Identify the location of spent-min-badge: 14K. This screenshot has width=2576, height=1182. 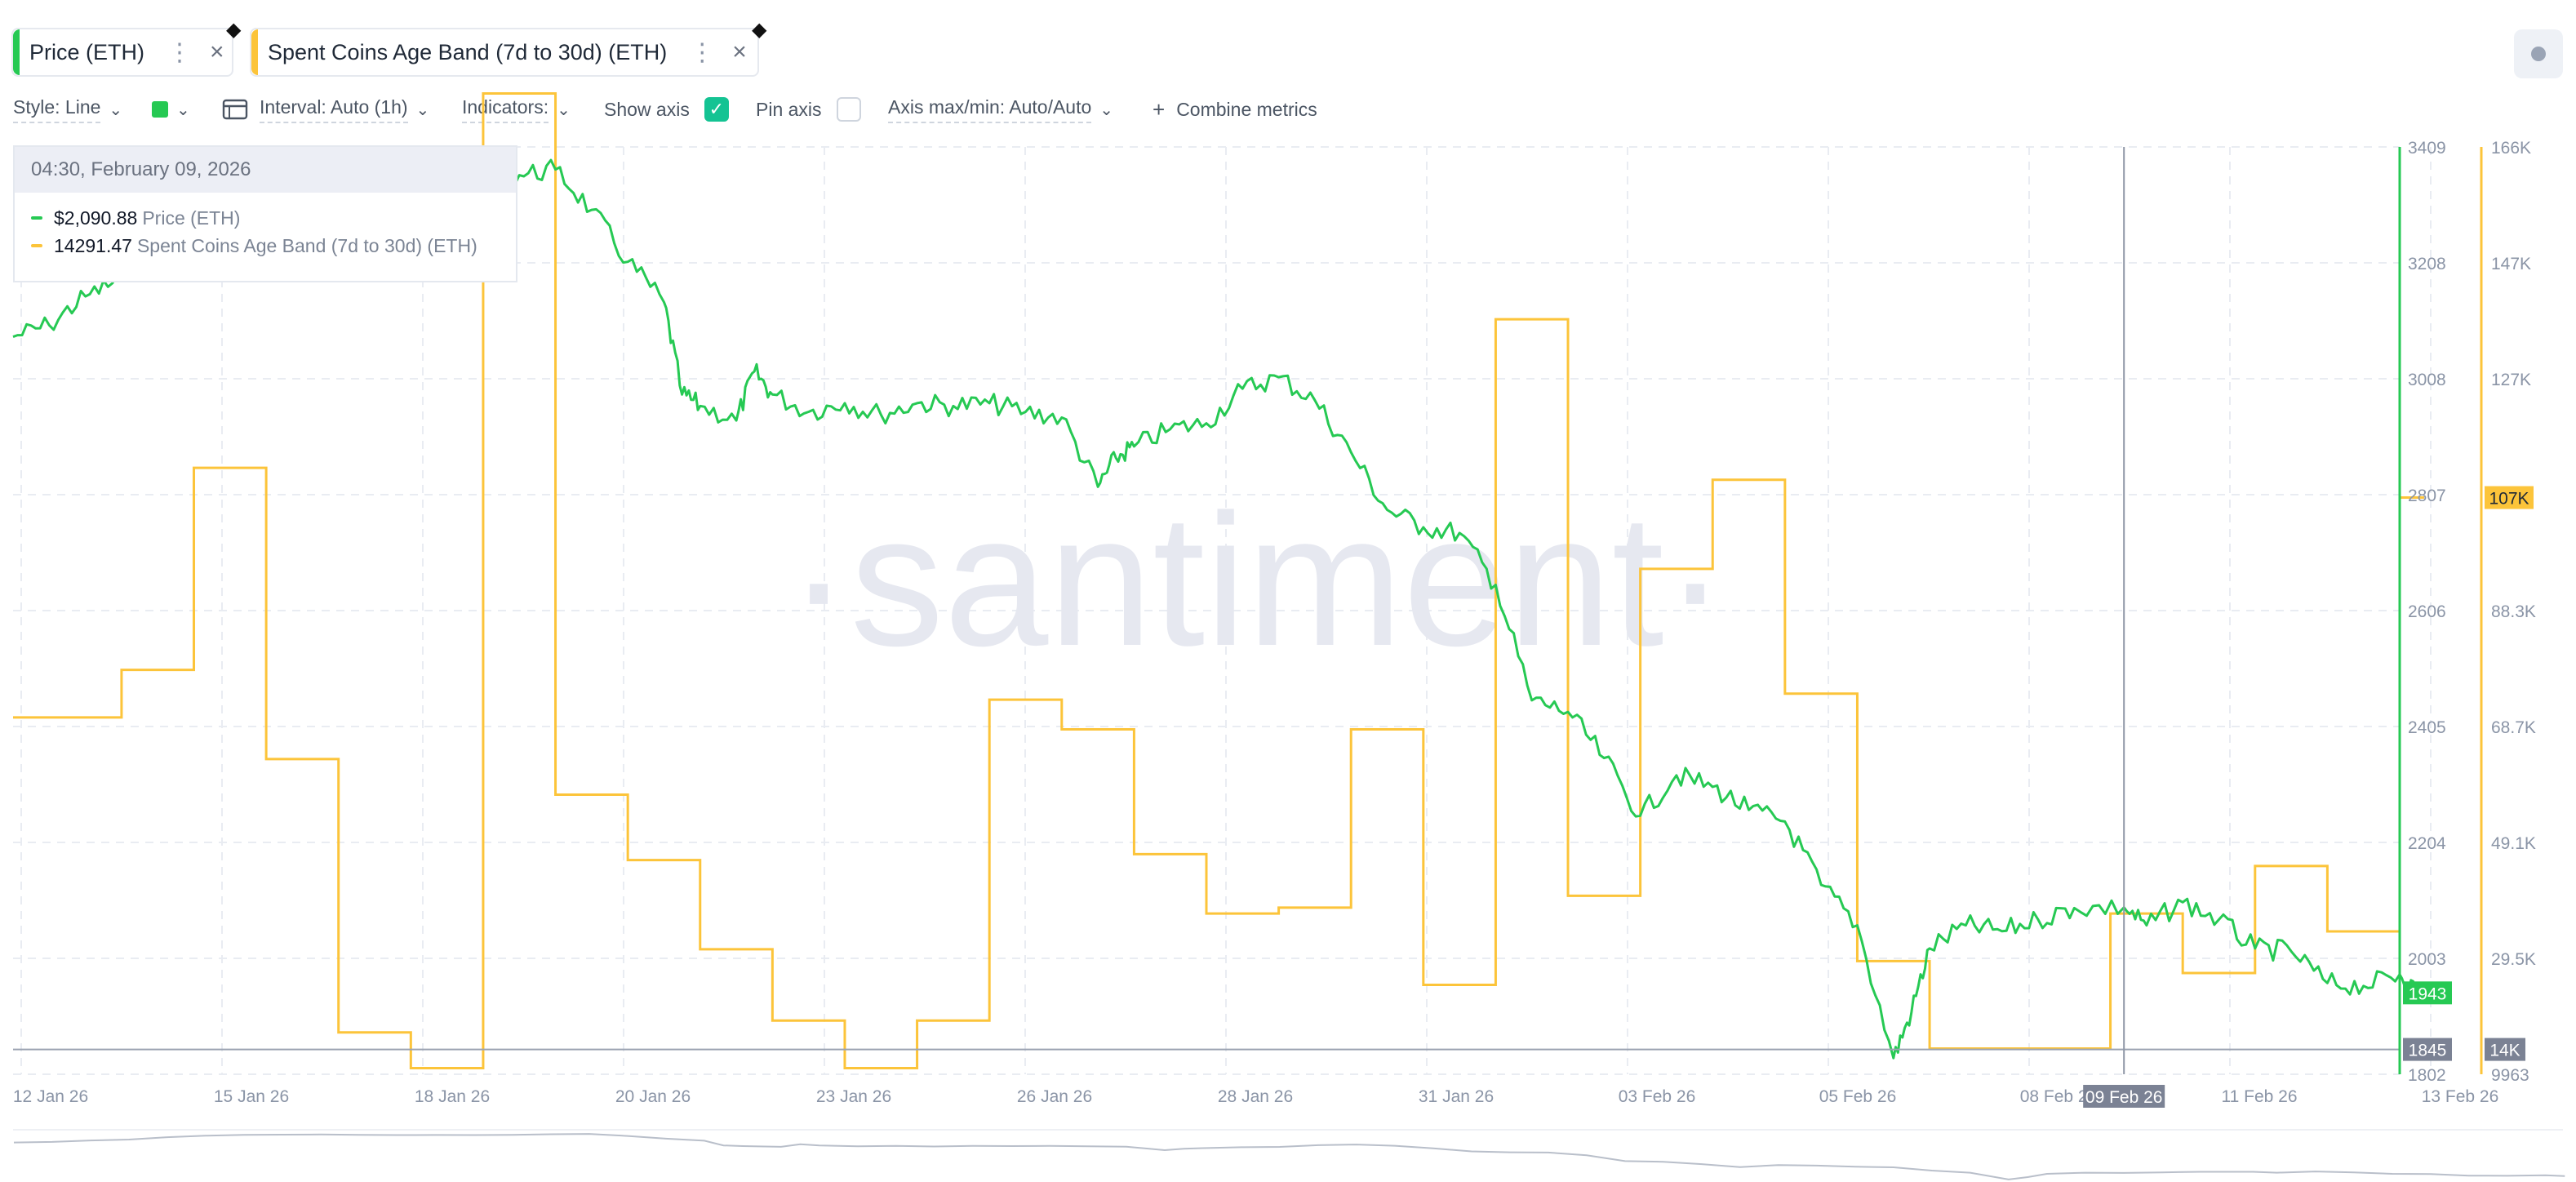
(2504, 1051).